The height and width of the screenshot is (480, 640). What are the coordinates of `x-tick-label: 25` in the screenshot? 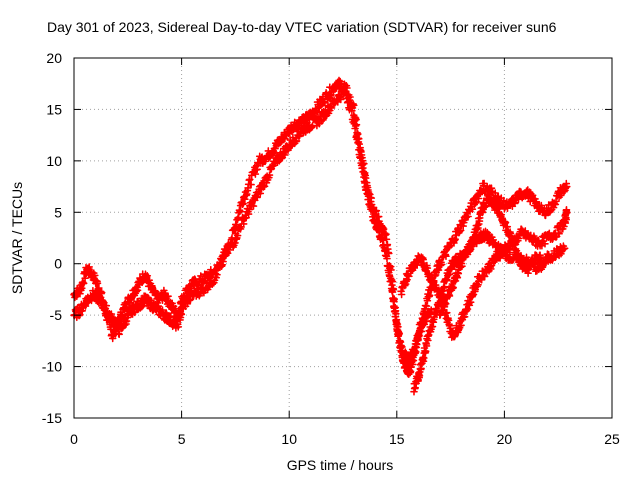 It's located at (612, 439).